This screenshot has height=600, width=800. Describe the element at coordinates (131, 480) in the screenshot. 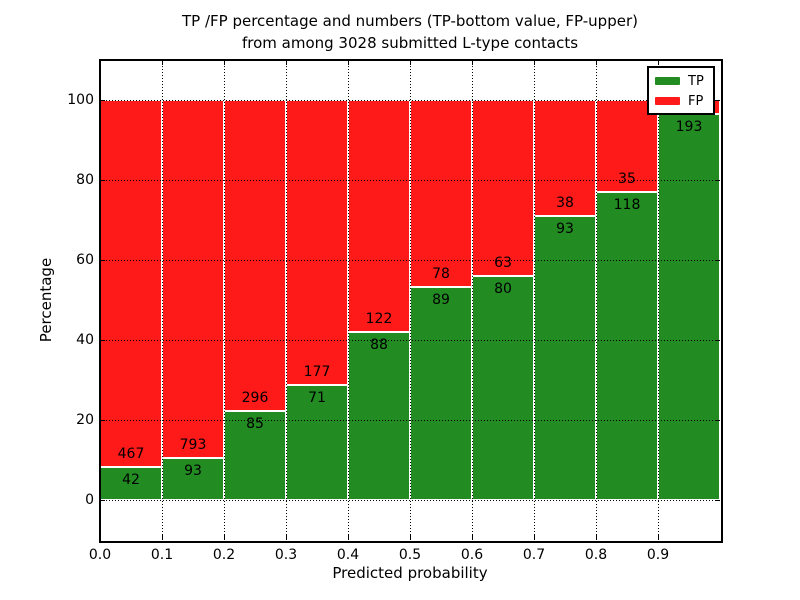

I see `bar-count-tp: 42` at that location.